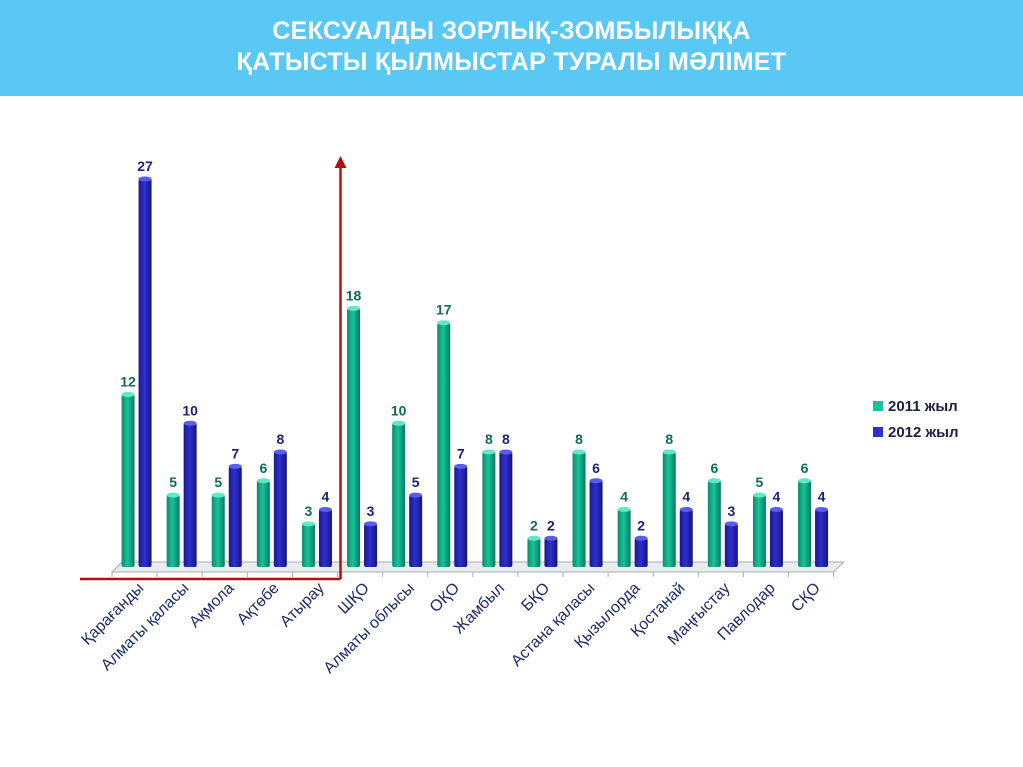  What do you see at coordinates (511, 62) in the screenshot?
I see `title-line-2: ҚАТЫСТЫ ҚЫЛМЫСТАР ТУРАЛЫ МӘЛІМЕТ` at bounding box center [511, 62].